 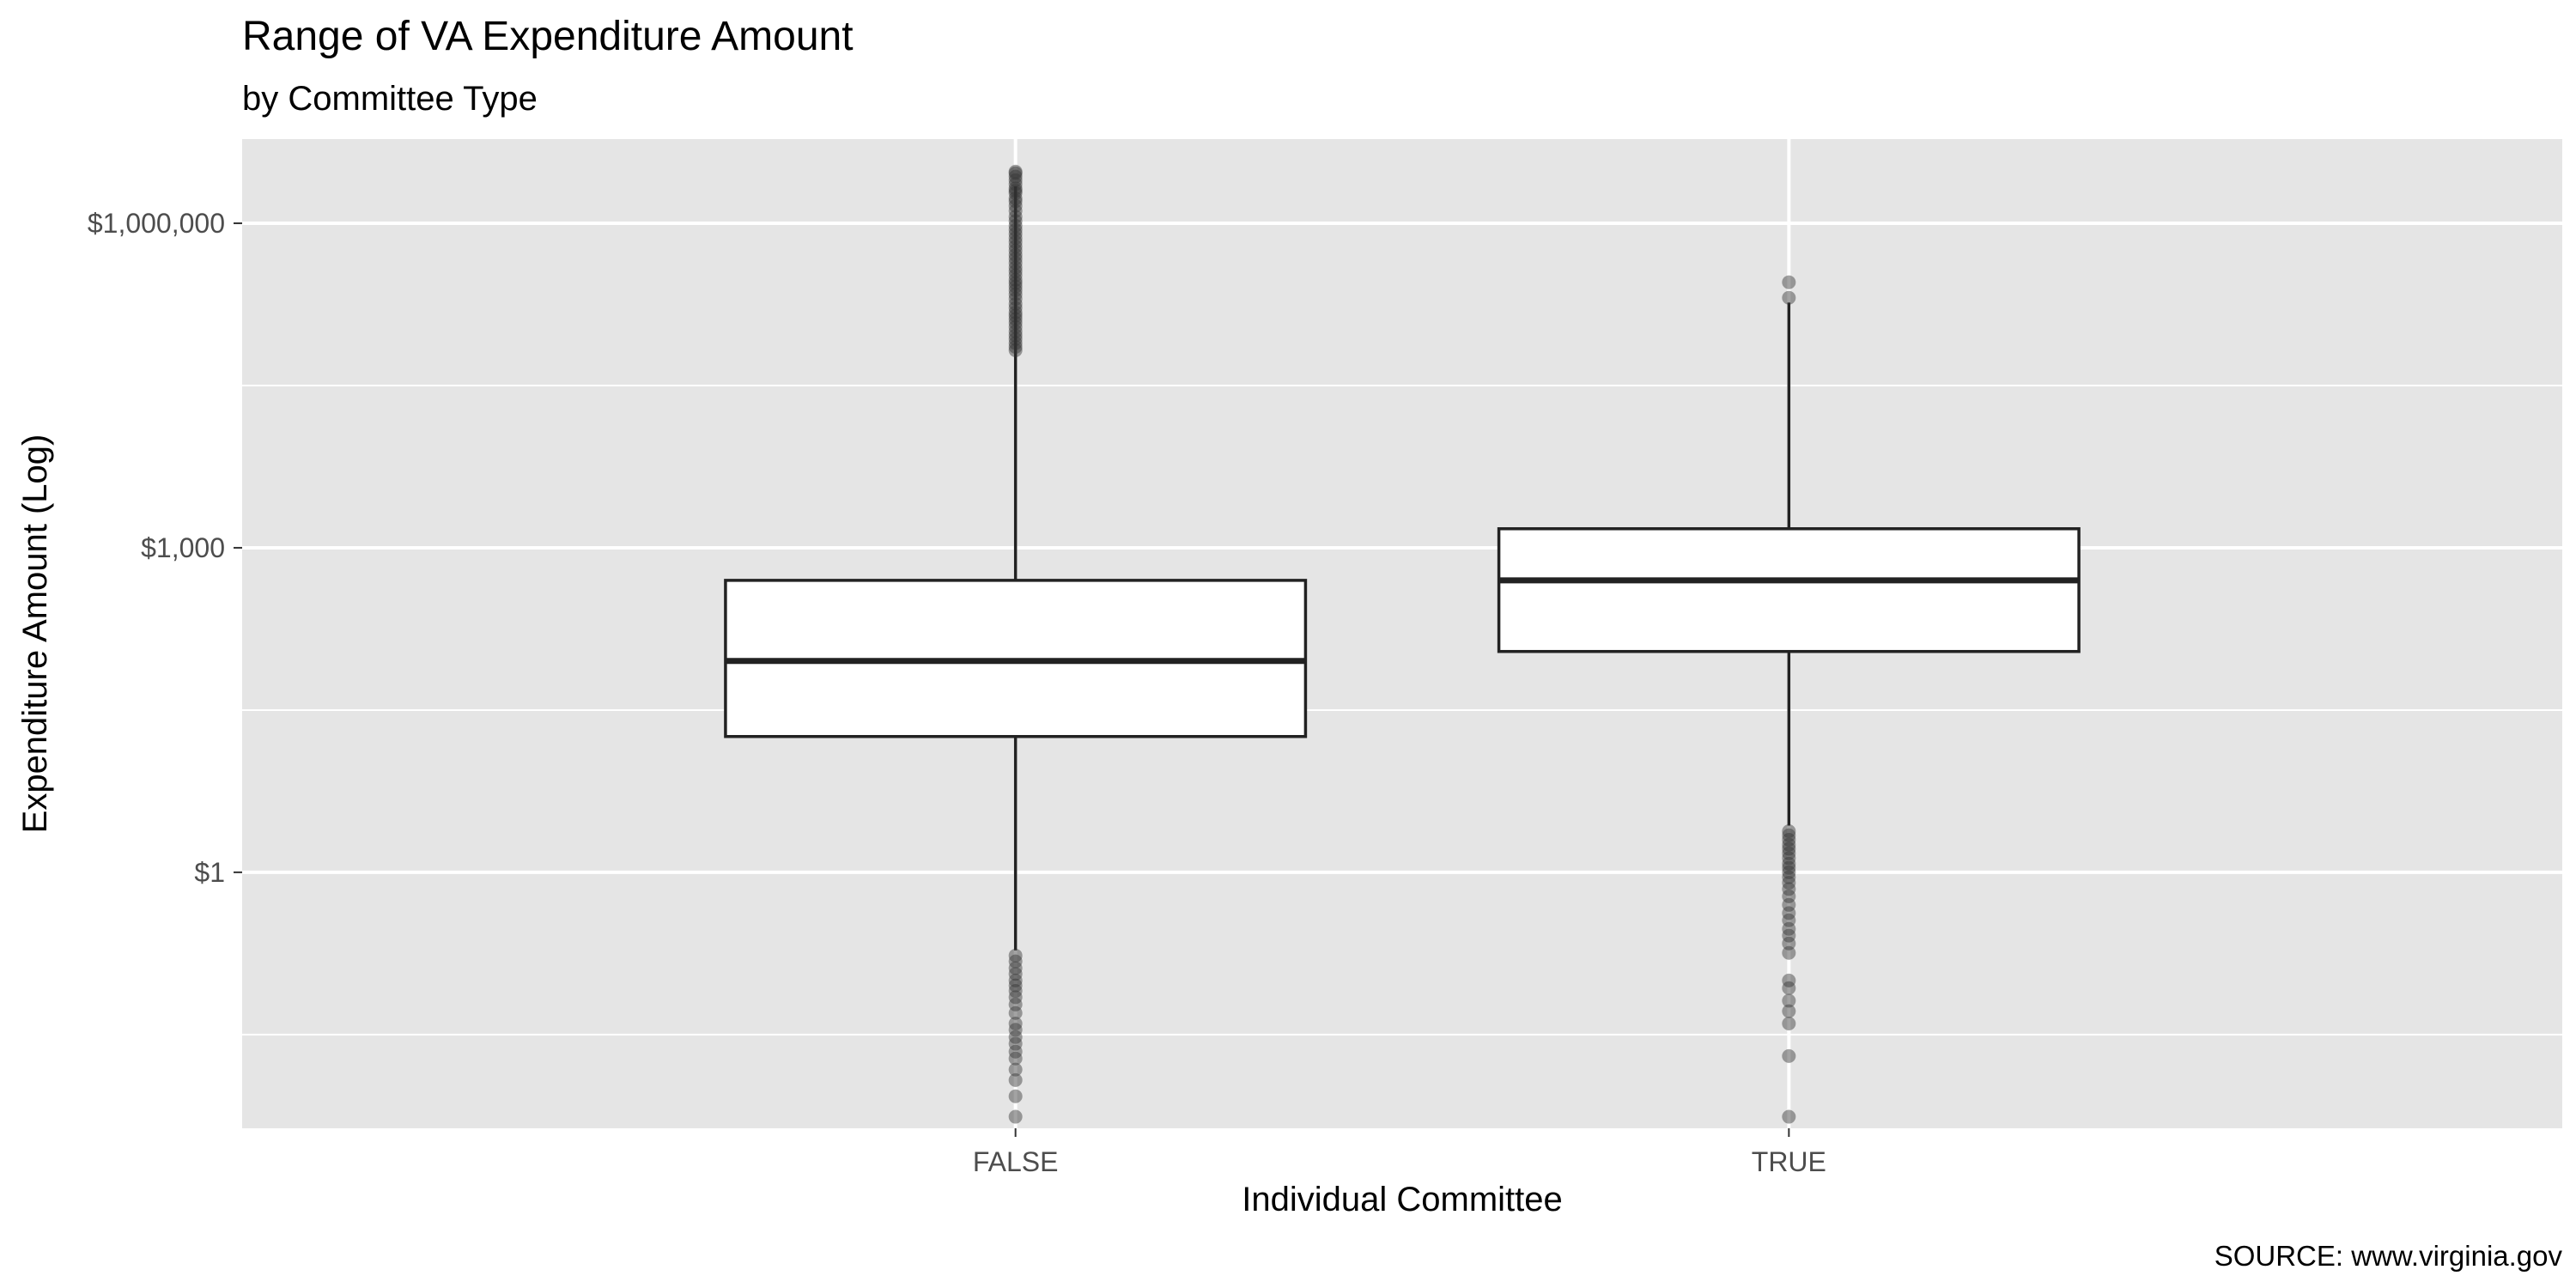 What do you see at coordinates (1402, 1199) in the screenshot?
I see `x-axis-title: Individual Committee` at bounding box center [1402, 1199].